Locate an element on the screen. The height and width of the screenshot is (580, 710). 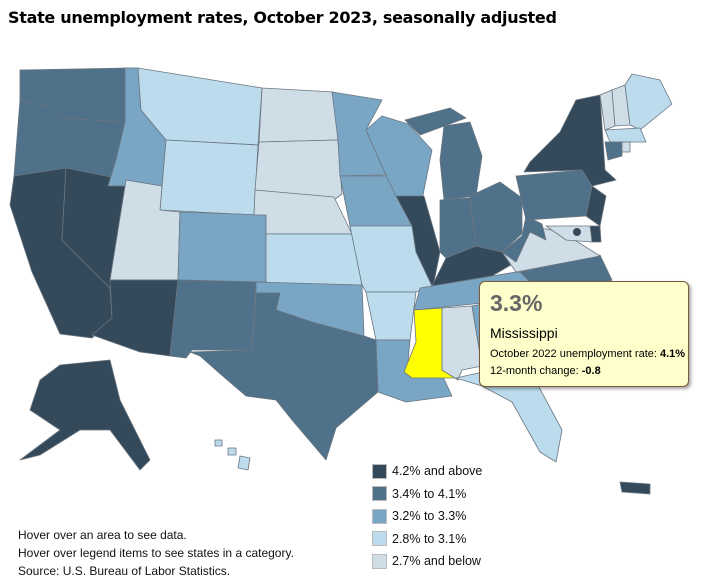
state-wv is located at coordinates (524, 239).